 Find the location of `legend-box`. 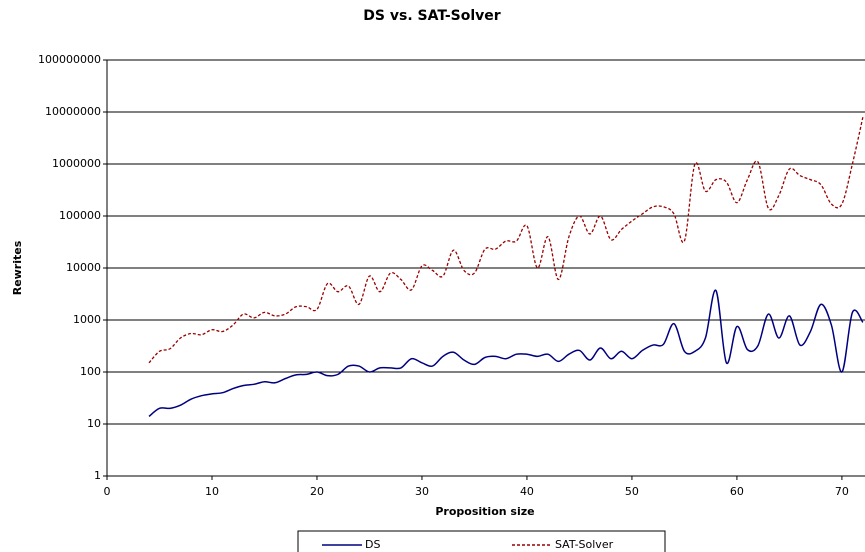

legend-box is located at coordinates (481, 541).